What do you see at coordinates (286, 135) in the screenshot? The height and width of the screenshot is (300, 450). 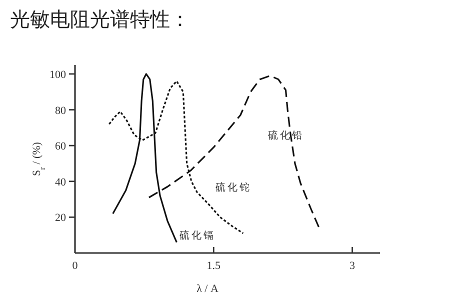 I see `series-label: 硫化铅` at bounding box center [286, 135].